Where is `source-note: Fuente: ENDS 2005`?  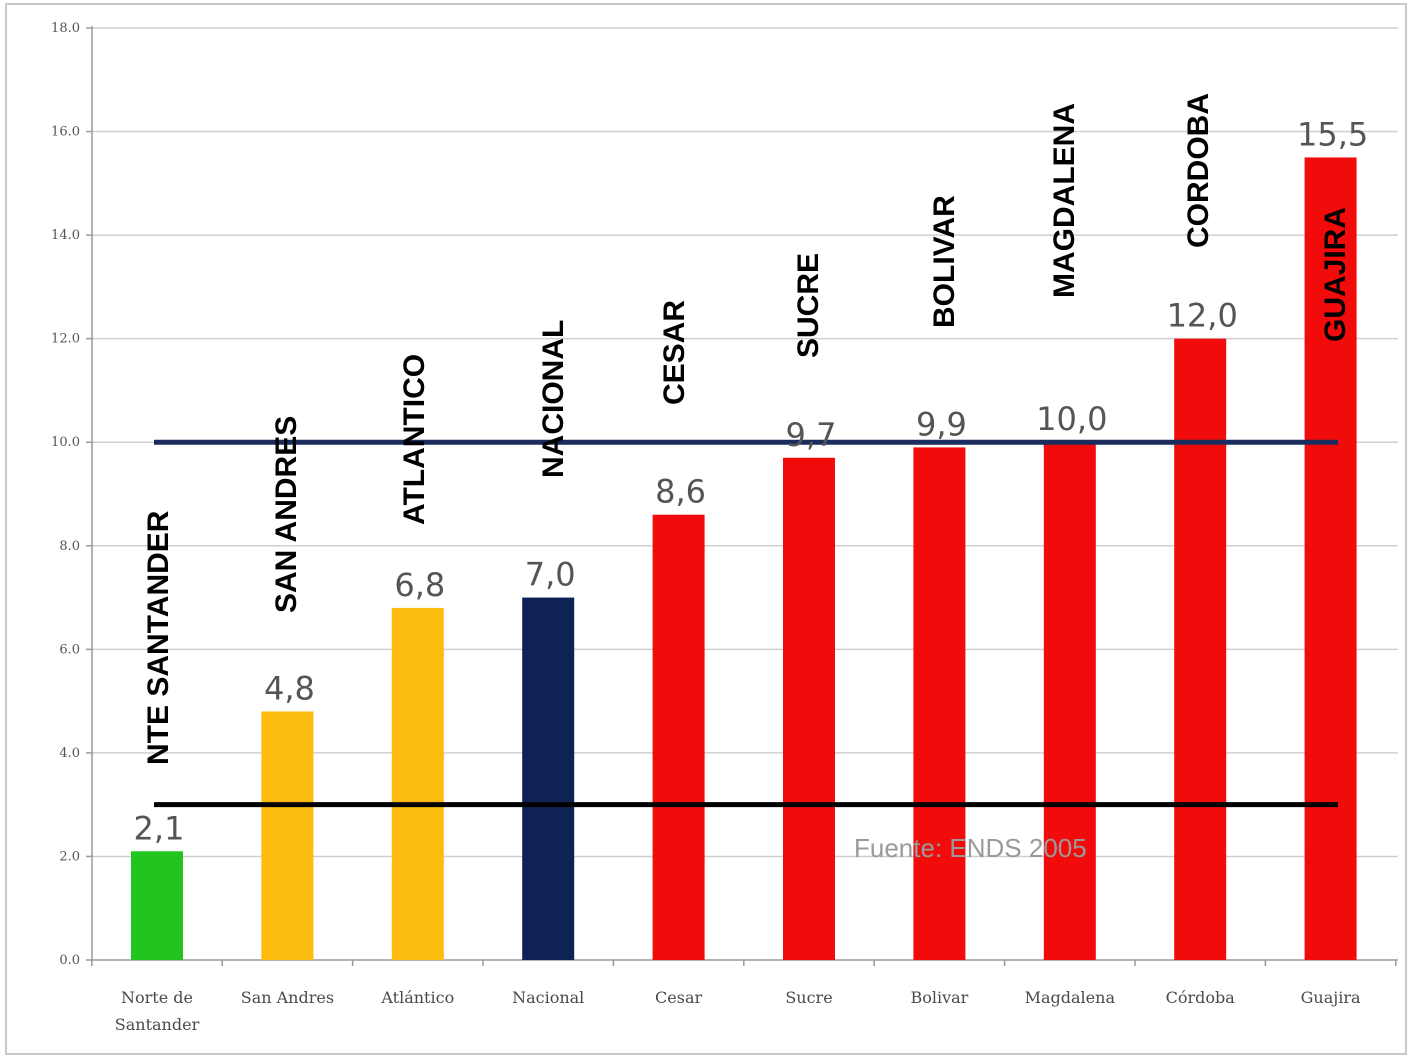
source-note: Fuente: ENDS 2005 is located at coordinates (970, 848).